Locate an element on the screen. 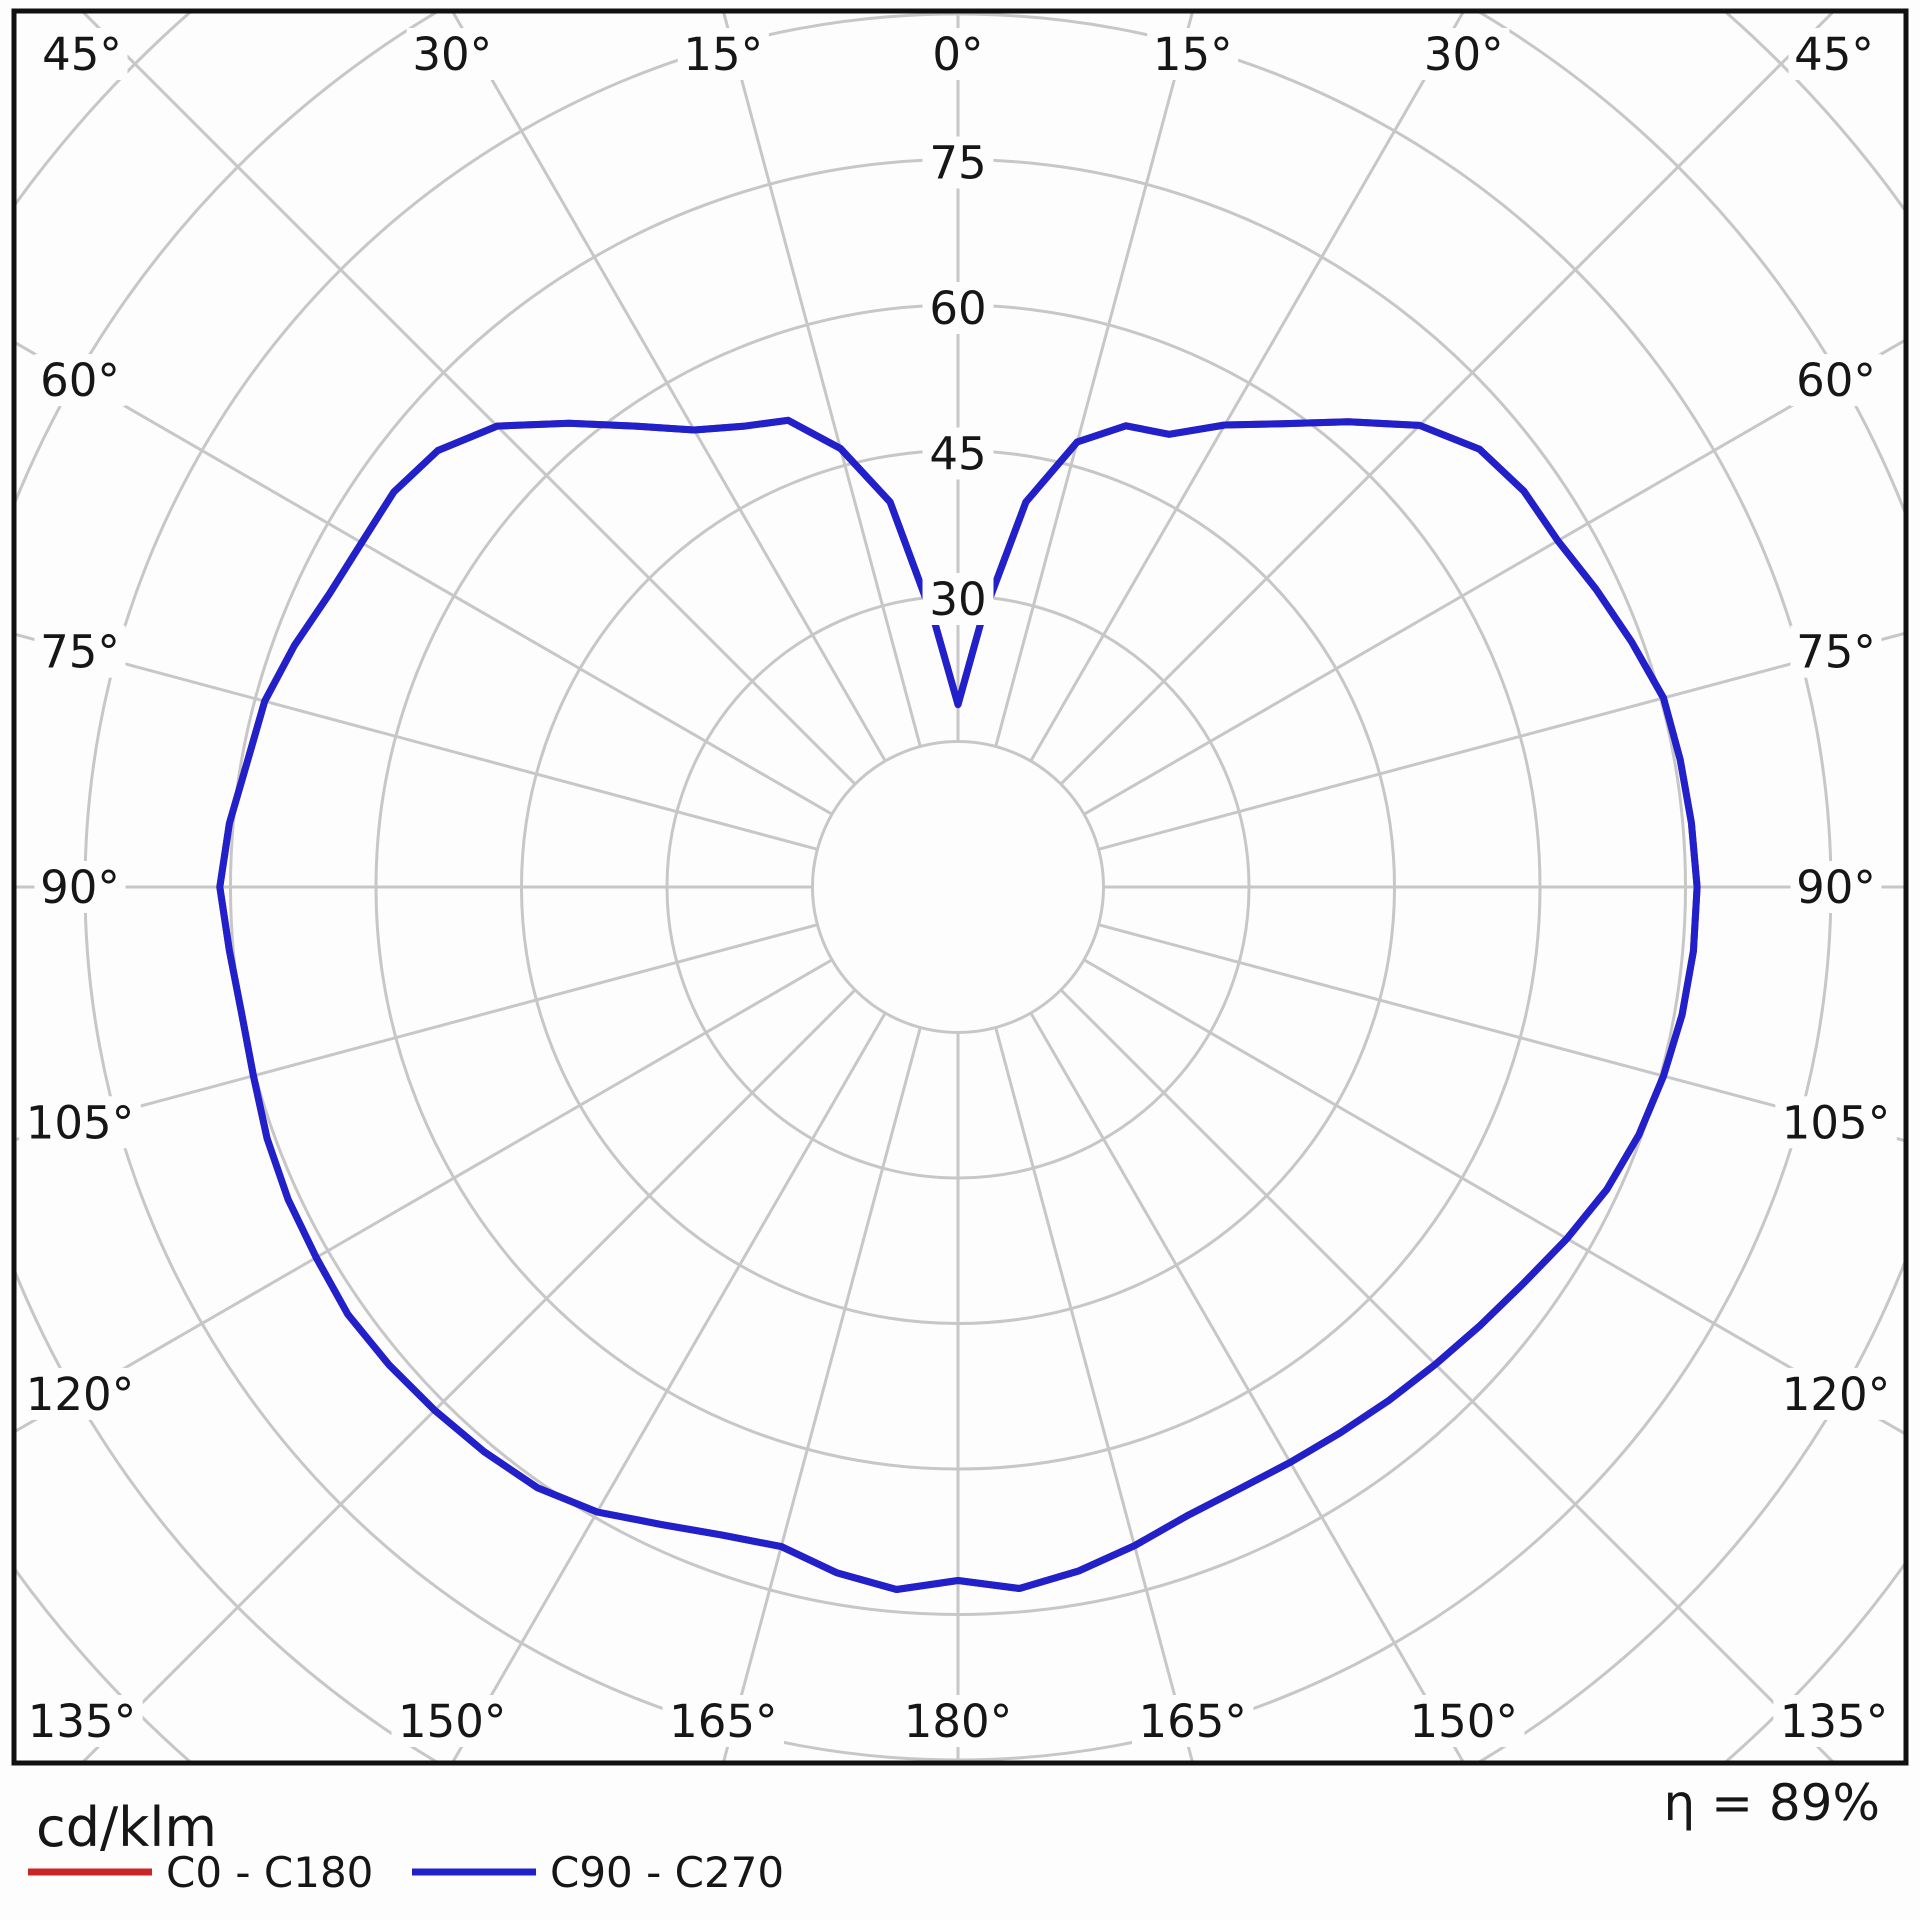 Image resolution: width=1920 pixels, height=1920 pixels. angle-label-105-left: 105° is located at coordinates (80, 1122).